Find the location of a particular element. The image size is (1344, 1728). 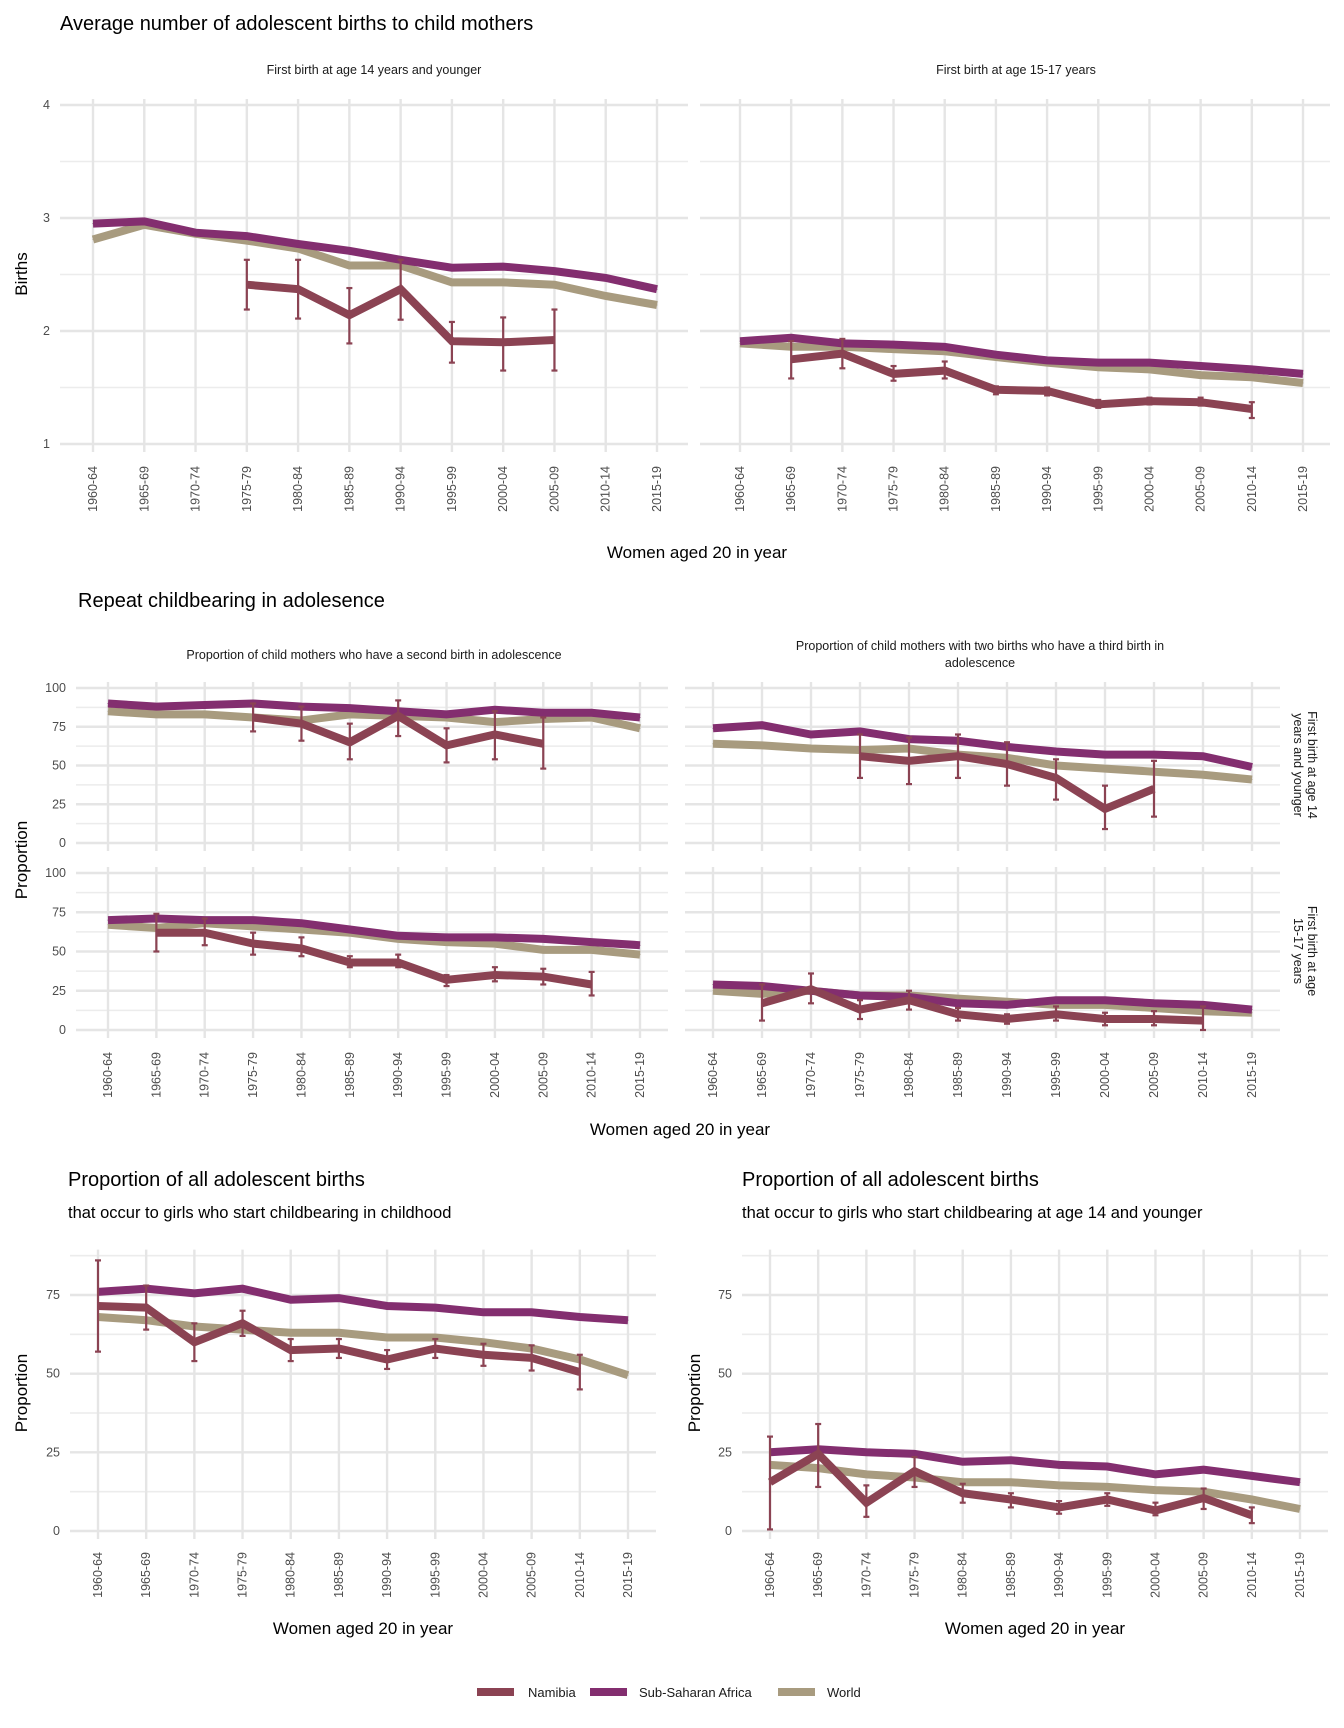

y-tick-label: 3 is located at coordinates (46, 218).